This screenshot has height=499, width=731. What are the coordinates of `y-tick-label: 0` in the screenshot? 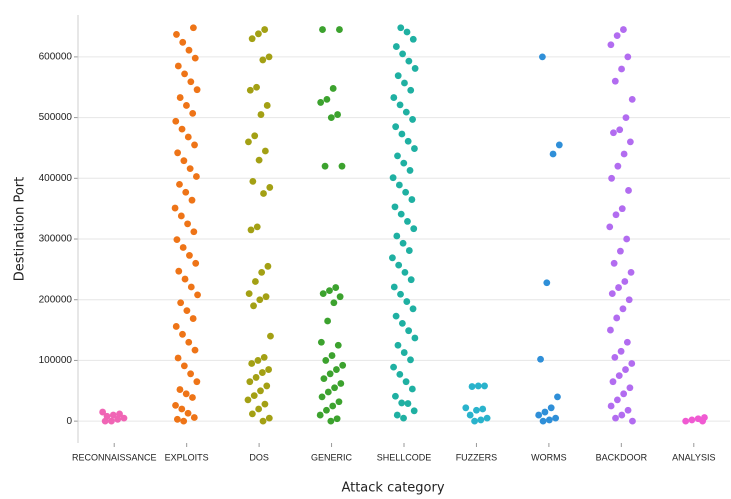 It's located at (69, 421).